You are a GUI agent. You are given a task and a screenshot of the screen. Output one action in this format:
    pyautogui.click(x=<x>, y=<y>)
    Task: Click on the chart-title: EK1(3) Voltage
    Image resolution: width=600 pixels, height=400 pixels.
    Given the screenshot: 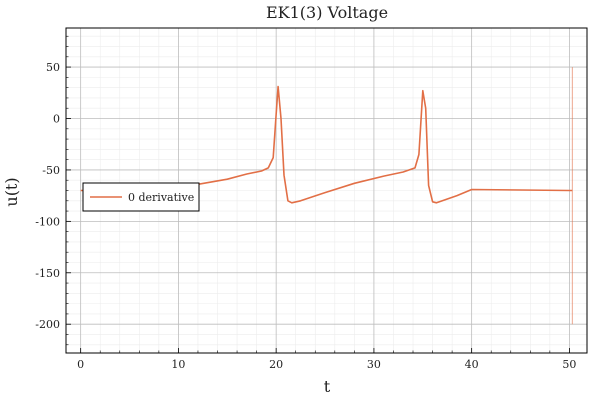 What is the action you would take?
    pyautogui.click(x=327, y=12)
    